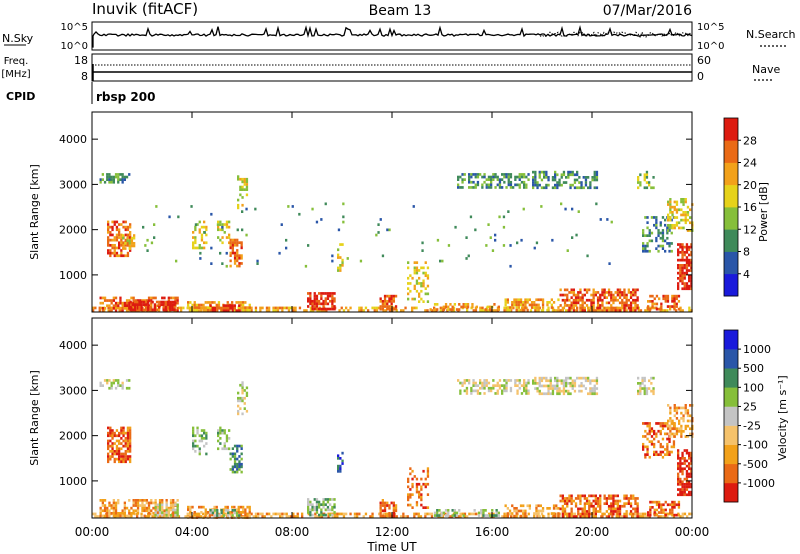 This screenshot has width=800, height=554. What do you see at coordinates (73, 390) in the screenshot?
I see `velocity-ytick-label: 3000` at bounding box center [73, 390].